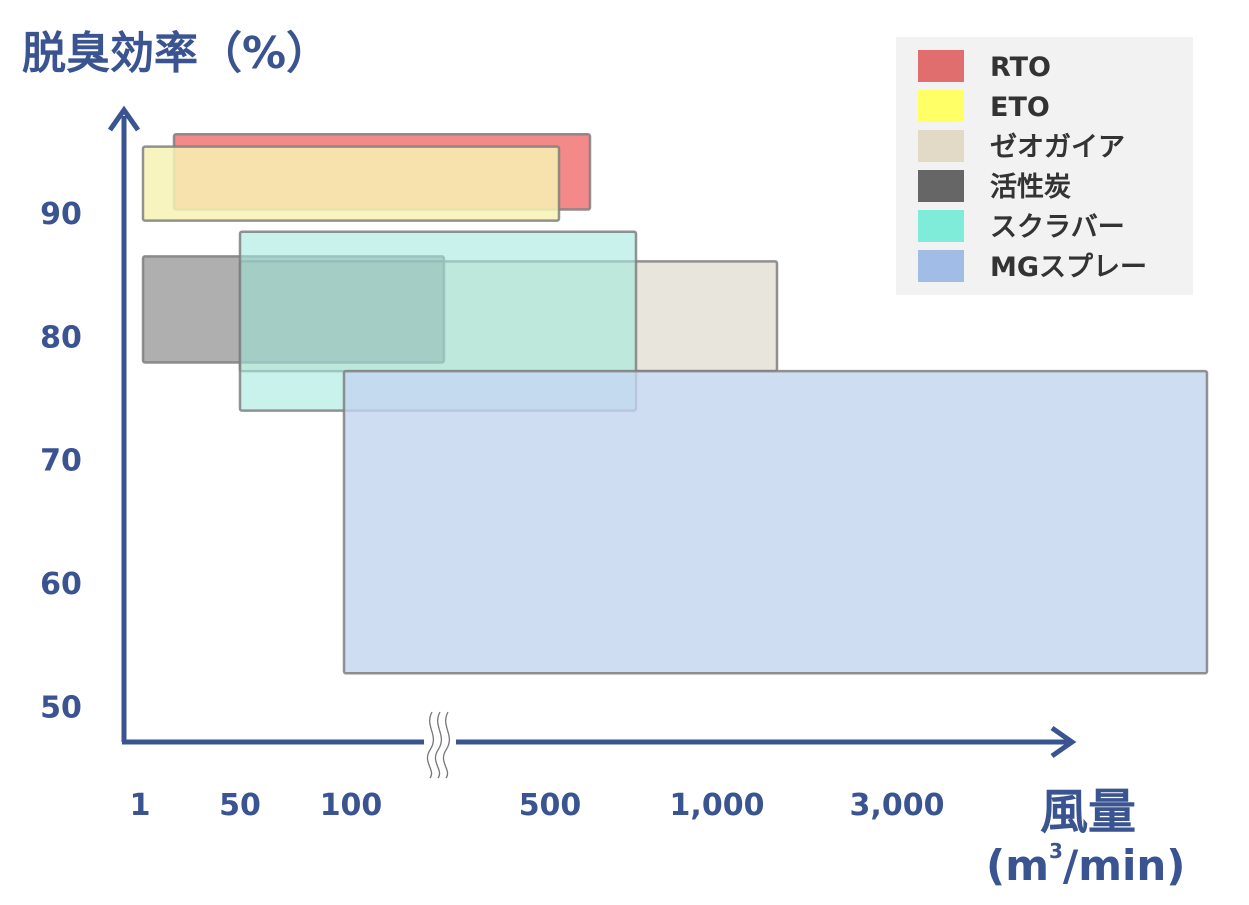 The height and width of the screenshot is (905, 1249). Describe the element at coordinates (61, 337) in the screenshot. I see `y-tick-80: 80` at that location.